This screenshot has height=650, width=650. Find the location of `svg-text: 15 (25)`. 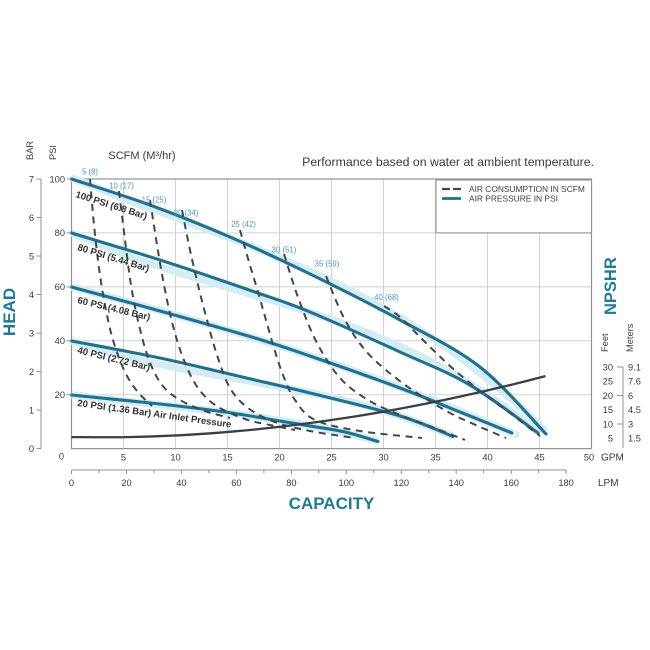

svg-text: 15 (25) is located at coordinates (154, 200).